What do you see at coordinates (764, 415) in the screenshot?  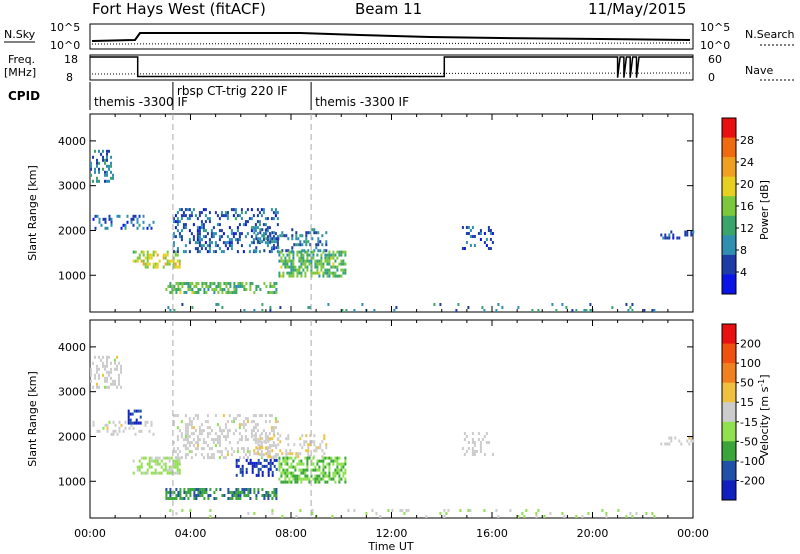 I see `velocity-colorbar-label: Velocity [m s-1]` at bounding box center [764, 415].